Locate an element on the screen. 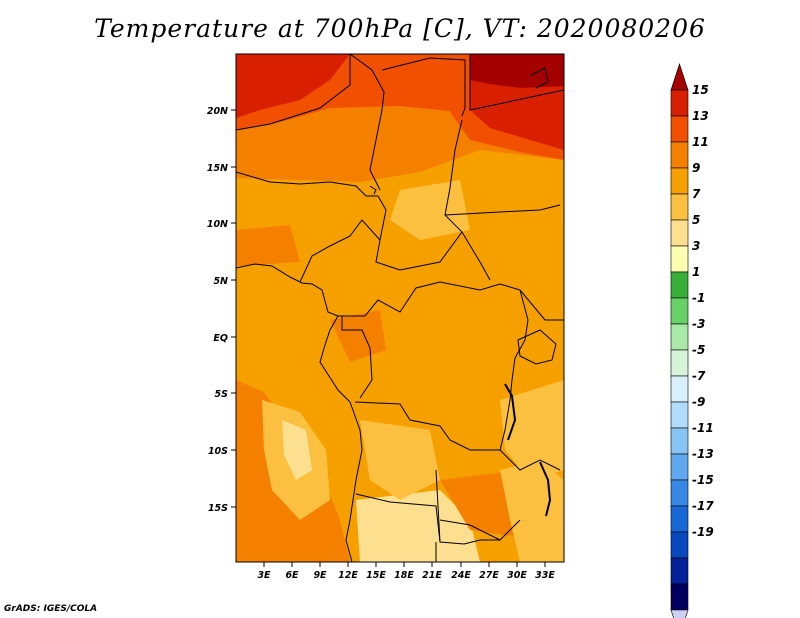 The width and height of the screenshot is (800, 618). border-gabon-congo is located at coordinates (357, 357).